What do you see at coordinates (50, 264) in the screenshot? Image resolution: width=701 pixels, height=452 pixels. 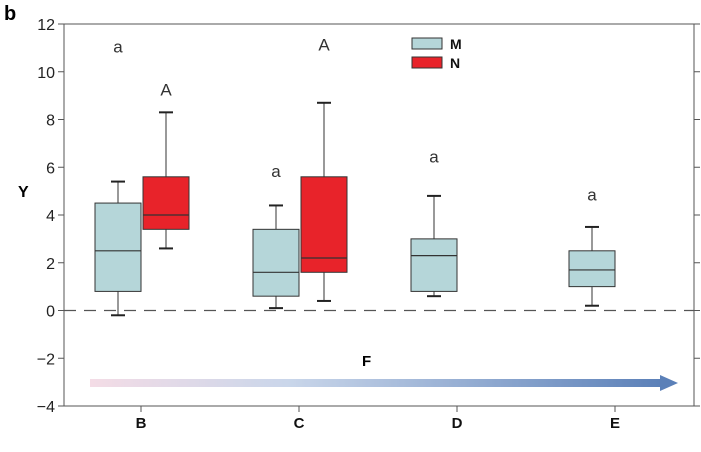 I see `y-tick-label: 2` at bounding box center [50, 264].